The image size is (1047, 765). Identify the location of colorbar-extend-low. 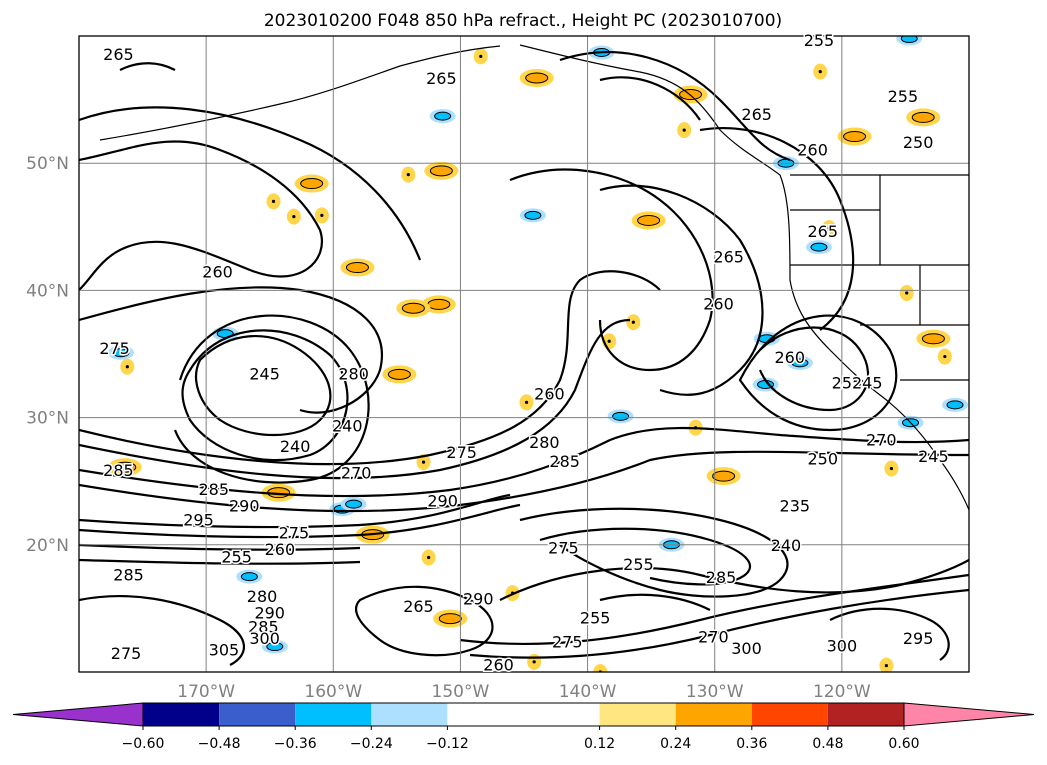
(78, 714).